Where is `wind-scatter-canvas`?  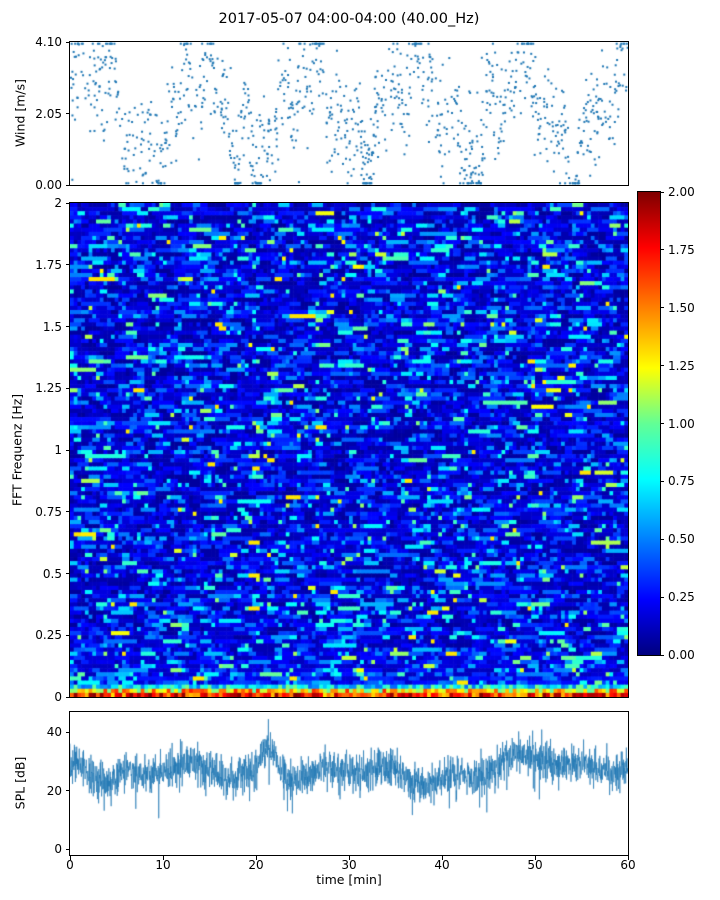
wind-scatter-canvas is located at coordinates (349, 113).